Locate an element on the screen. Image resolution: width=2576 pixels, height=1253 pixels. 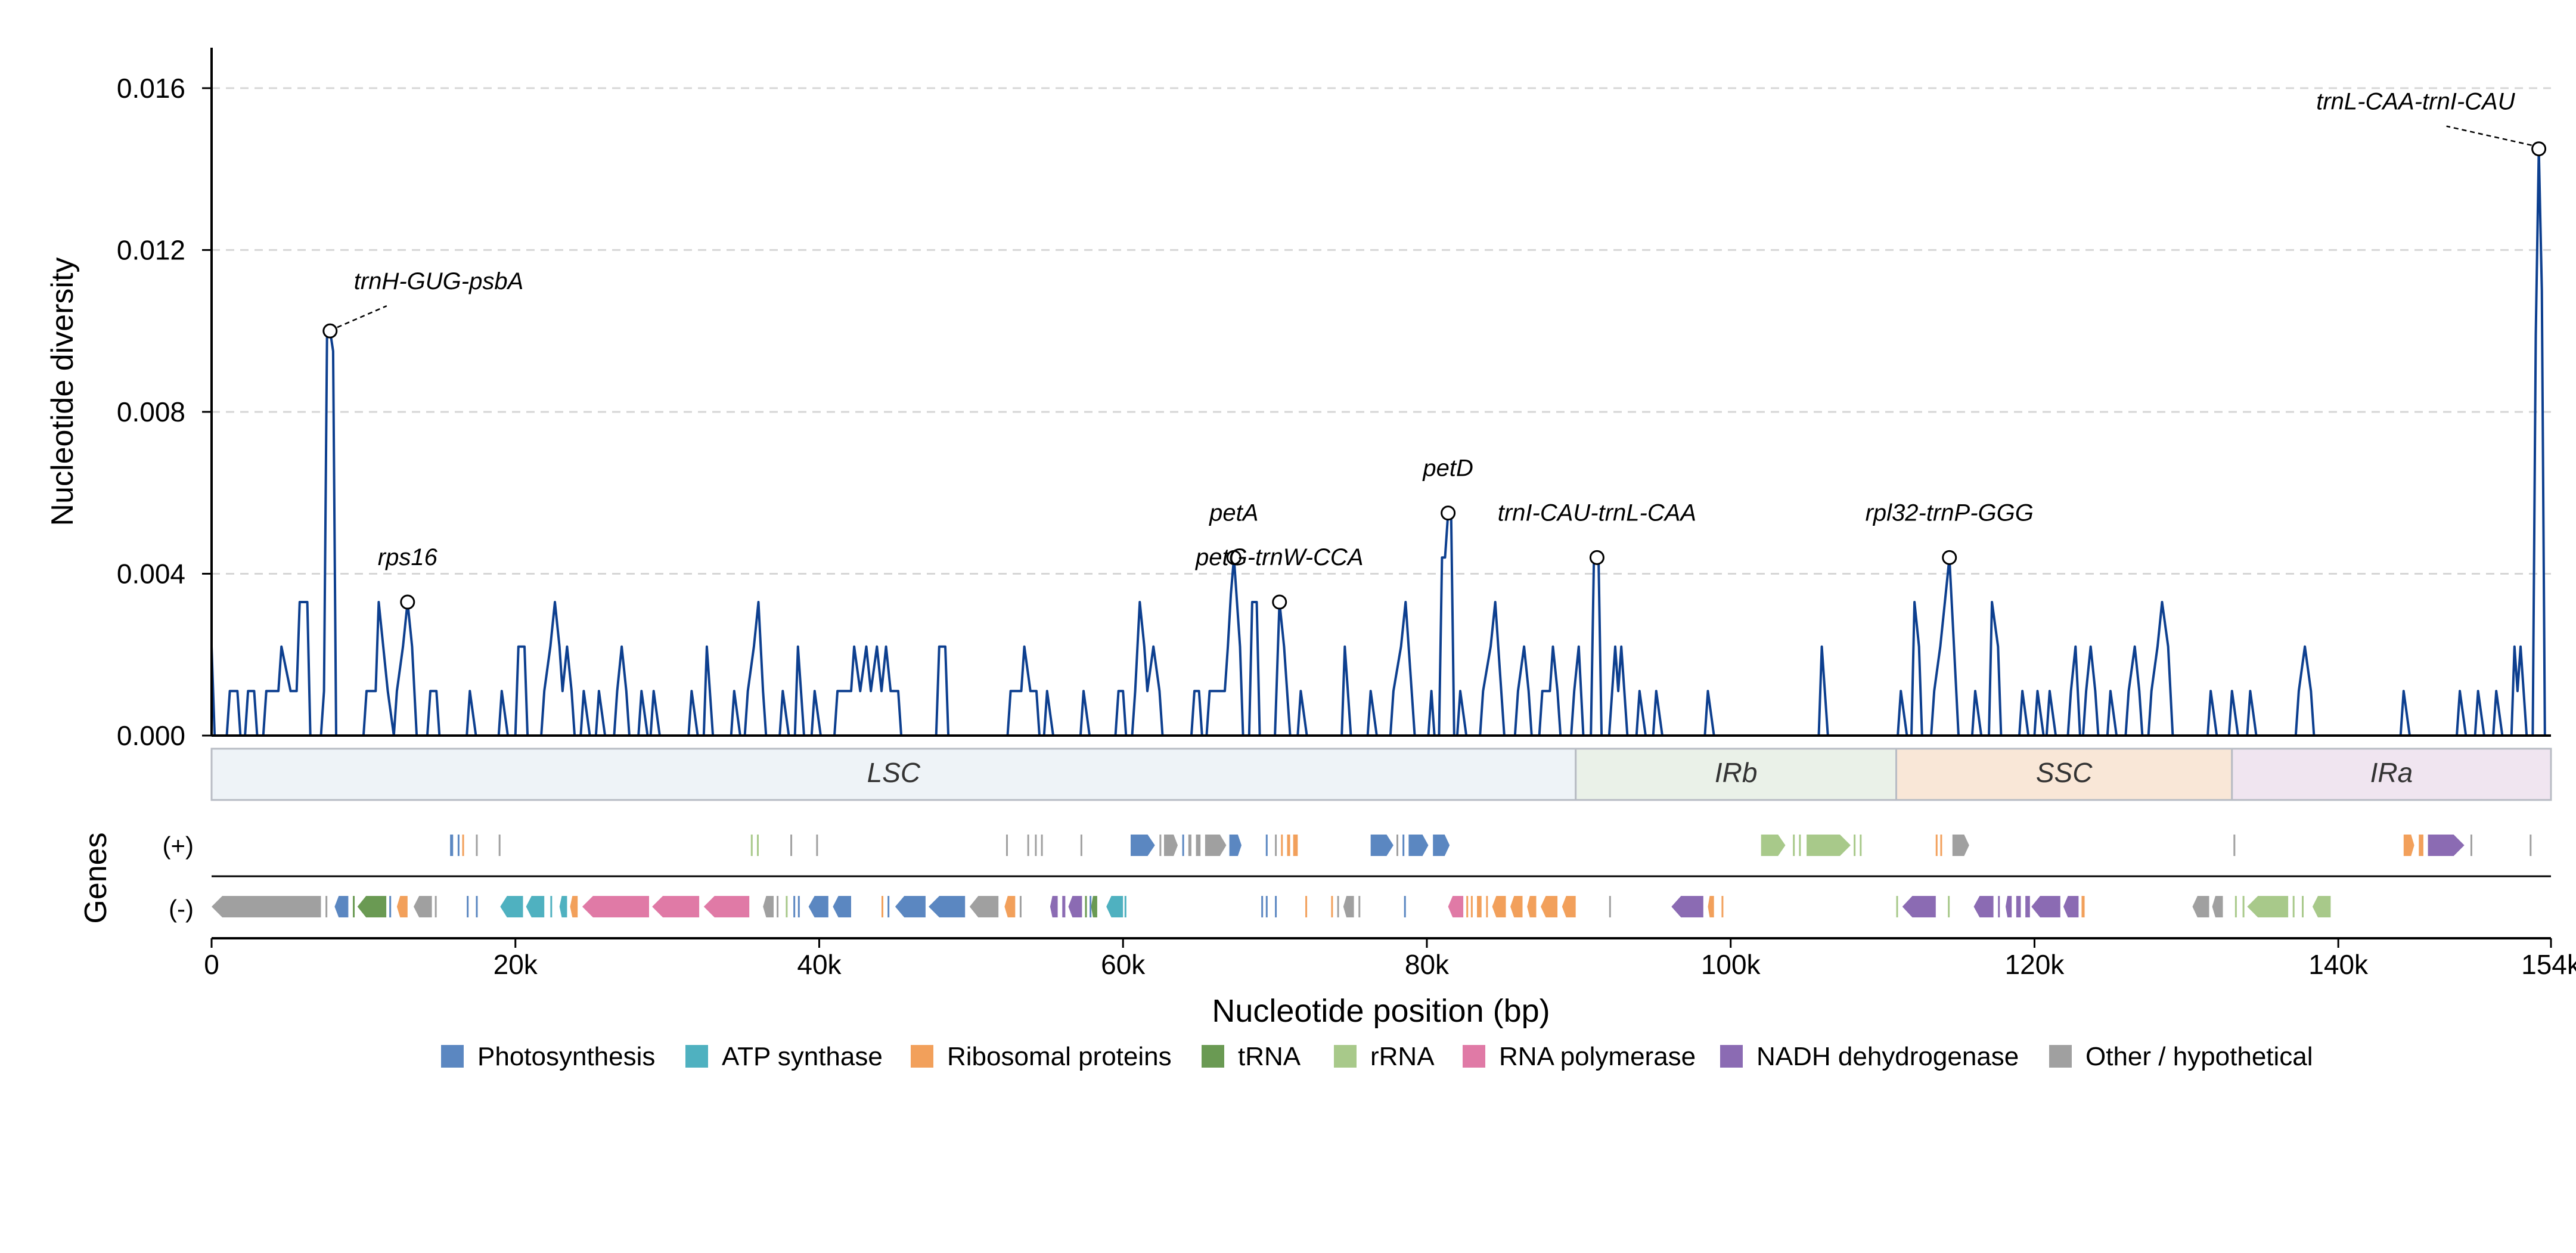
genes-label: Genes is located at coordinates (96, 877).